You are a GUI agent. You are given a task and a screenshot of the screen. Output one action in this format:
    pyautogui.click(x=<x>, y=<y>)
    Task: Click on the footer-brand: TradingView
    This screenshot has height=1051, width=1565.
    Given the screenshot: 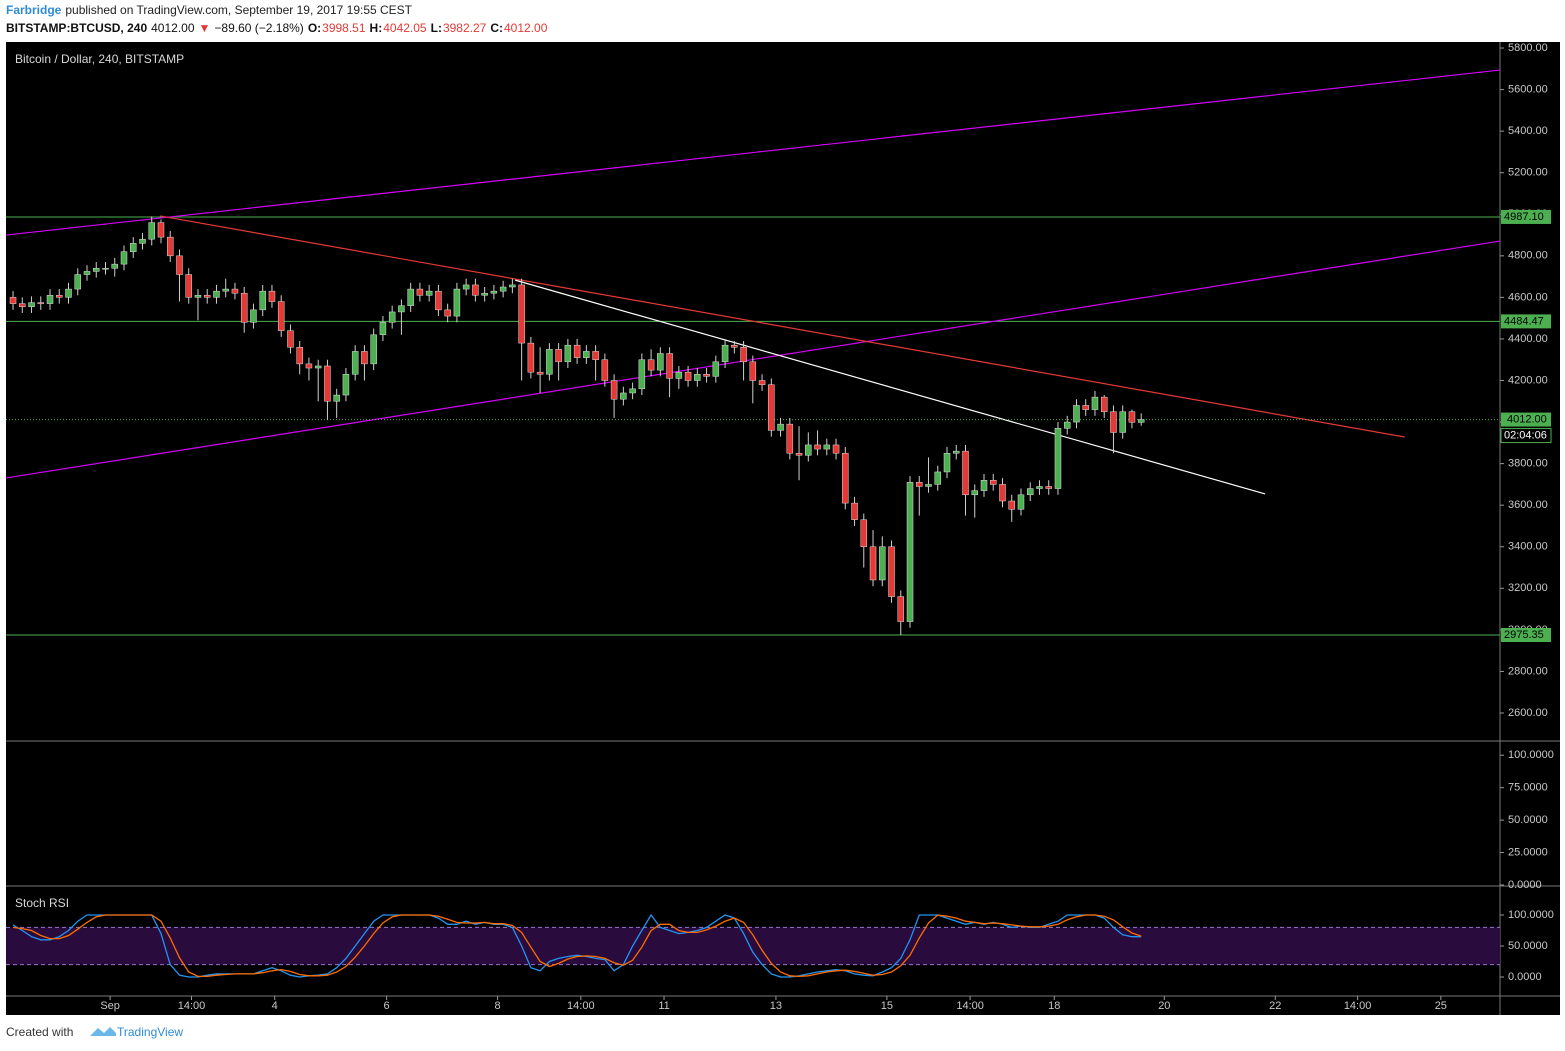 What is the action you would take?
    pyautogui.click(x=150, y=1032)
    